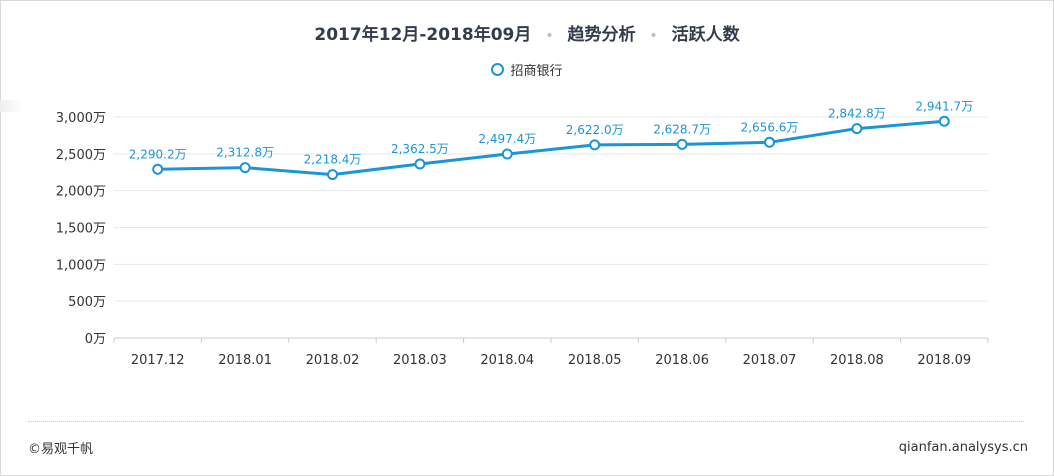  I want to click on title-metric: 活跃人数, so click(705, 35).